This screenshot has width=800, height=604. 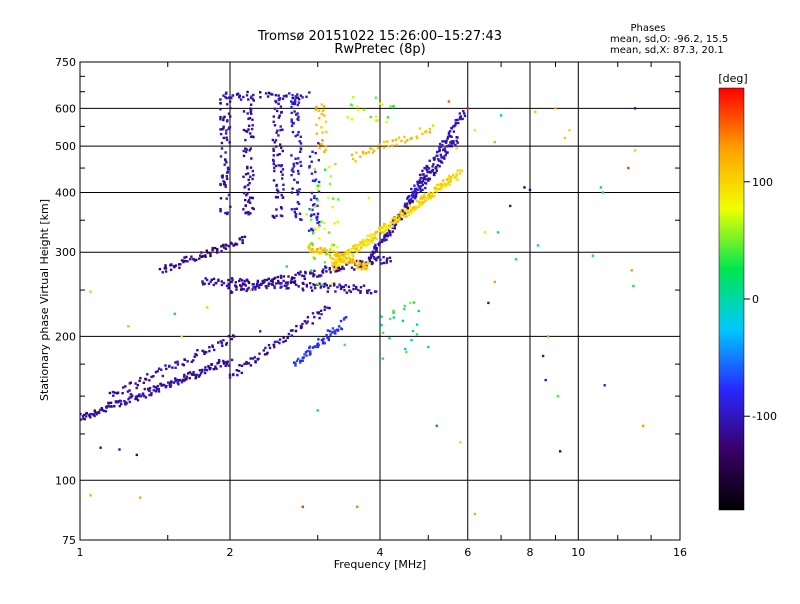 What do you see at coordinates (380, 564) in the screenshot?
I see `x-axis-label: Frequency [MHz]` at bounding box center [380, 564].